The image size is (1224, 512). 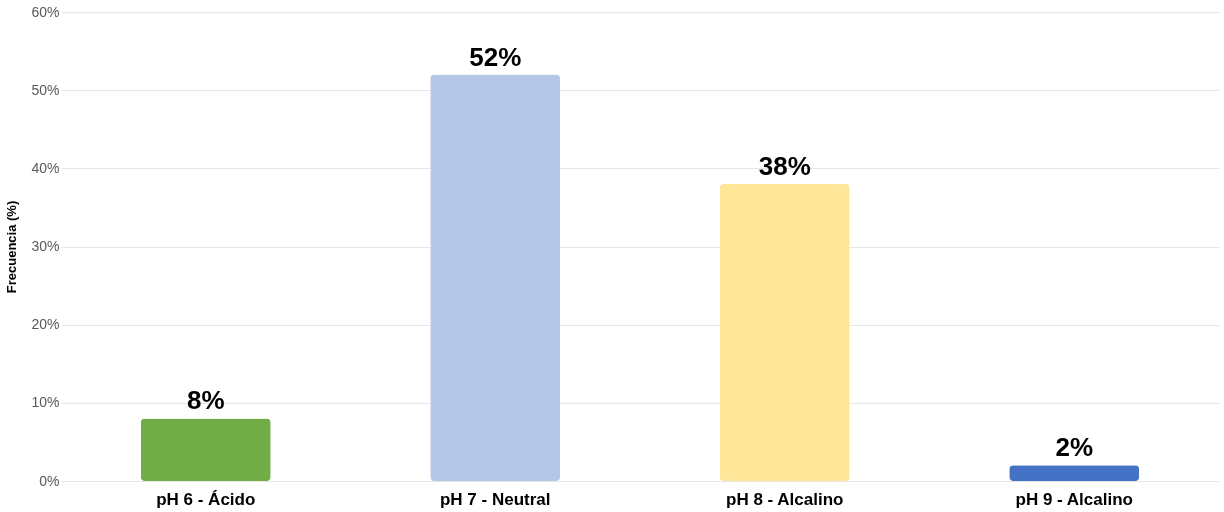 I want to click on x-tick-label: pH 9 - Alcalino, so click(x=1074, y=499).